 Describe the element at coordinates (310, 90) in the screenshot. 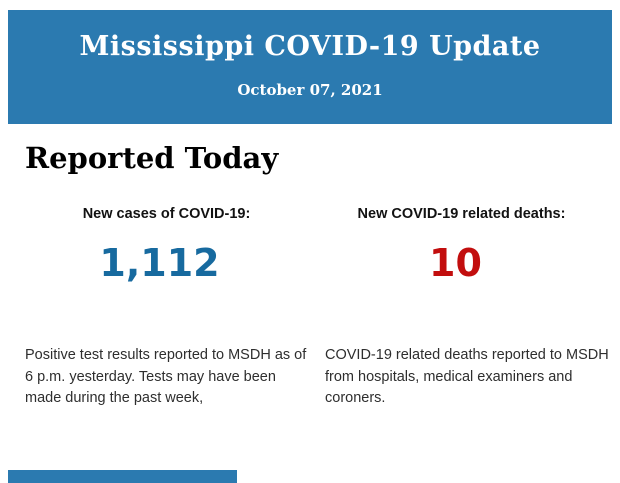

I see `header-date: October 07, 2021` at that location.